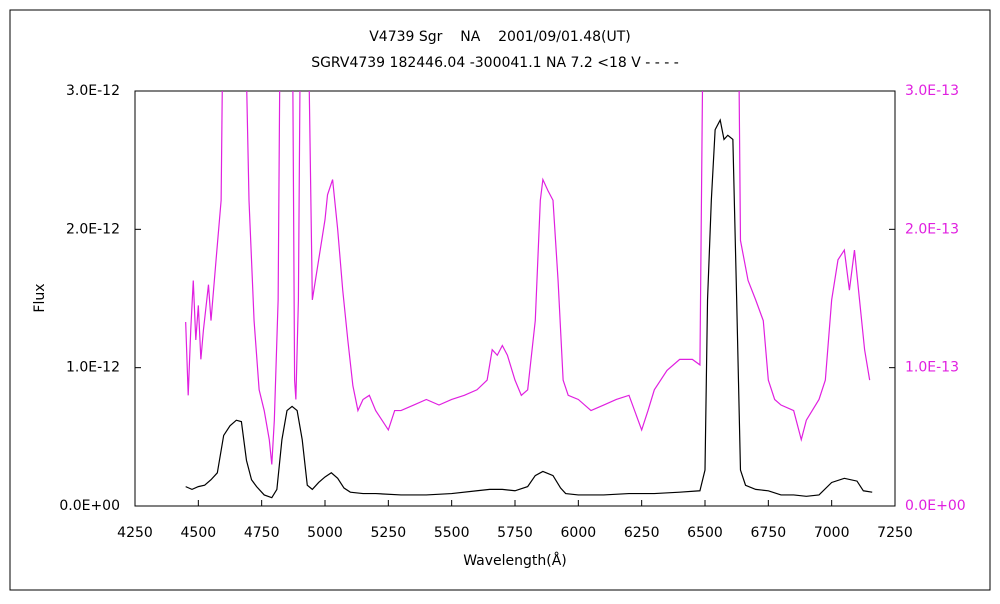 Image resolution: width=1000 pixels, height=604 pixels. I want to click on x-axis-label: Wavelength(Å), so click(515, 560).